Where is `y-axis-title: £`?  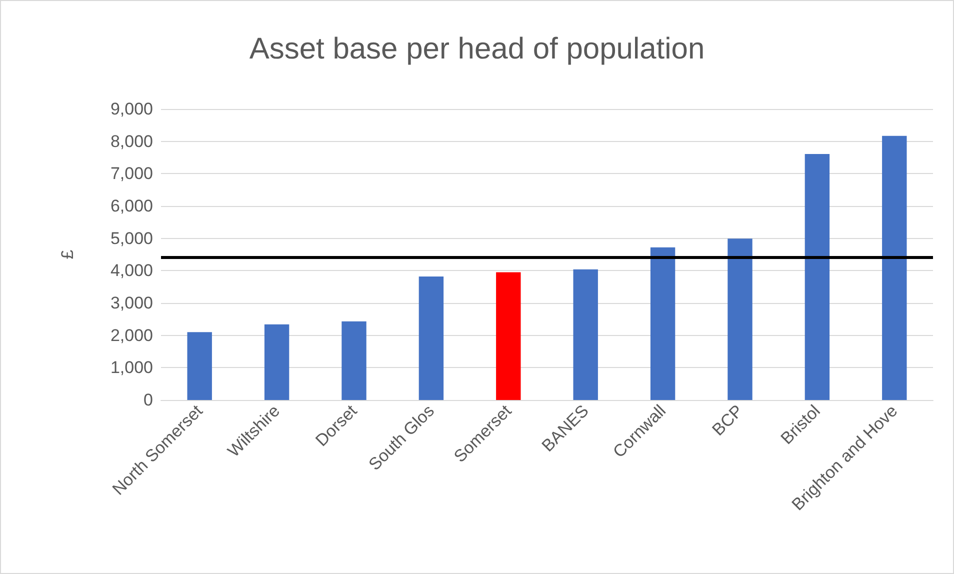 y-axis-title: £ is located at coordinates (67, 254).